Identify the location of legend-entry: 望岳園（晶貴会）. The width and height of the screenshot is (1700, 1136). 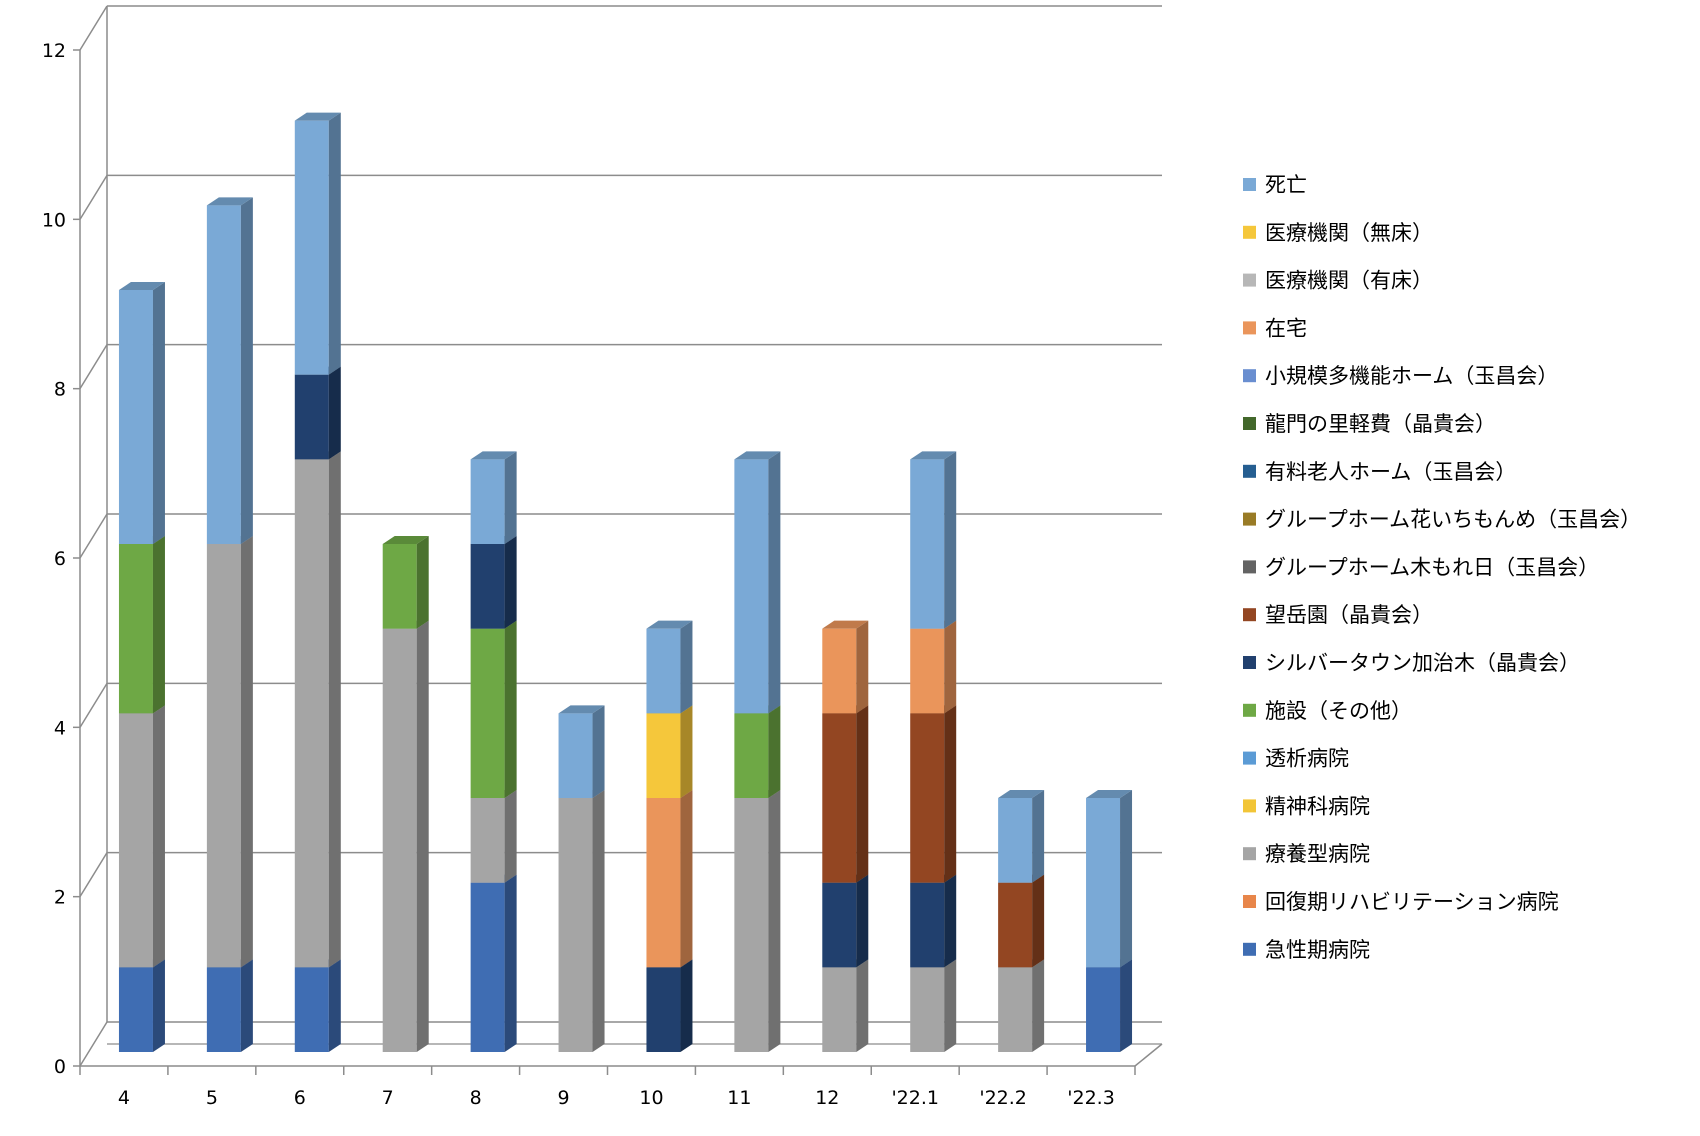
(1338, 615).